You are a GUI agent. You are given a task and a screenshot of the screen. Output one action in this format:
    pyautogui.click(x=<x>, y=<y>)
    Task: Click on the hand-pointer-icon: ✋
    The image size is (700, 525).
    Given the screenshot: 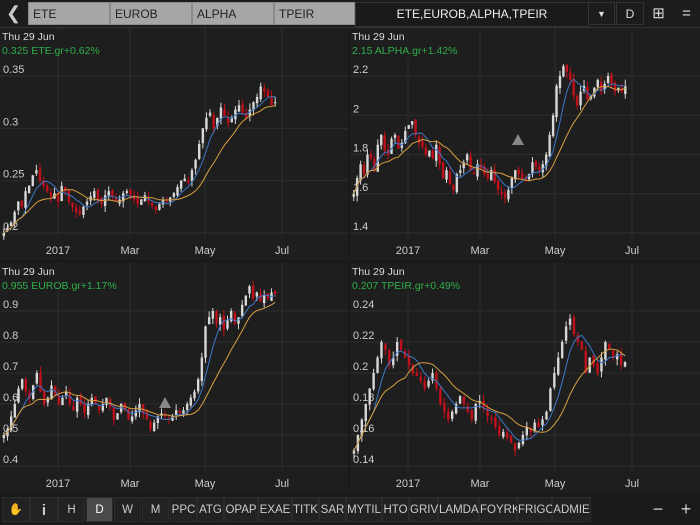 What is the action you would take?
    pyautogui.click(x=16, y=509)
    